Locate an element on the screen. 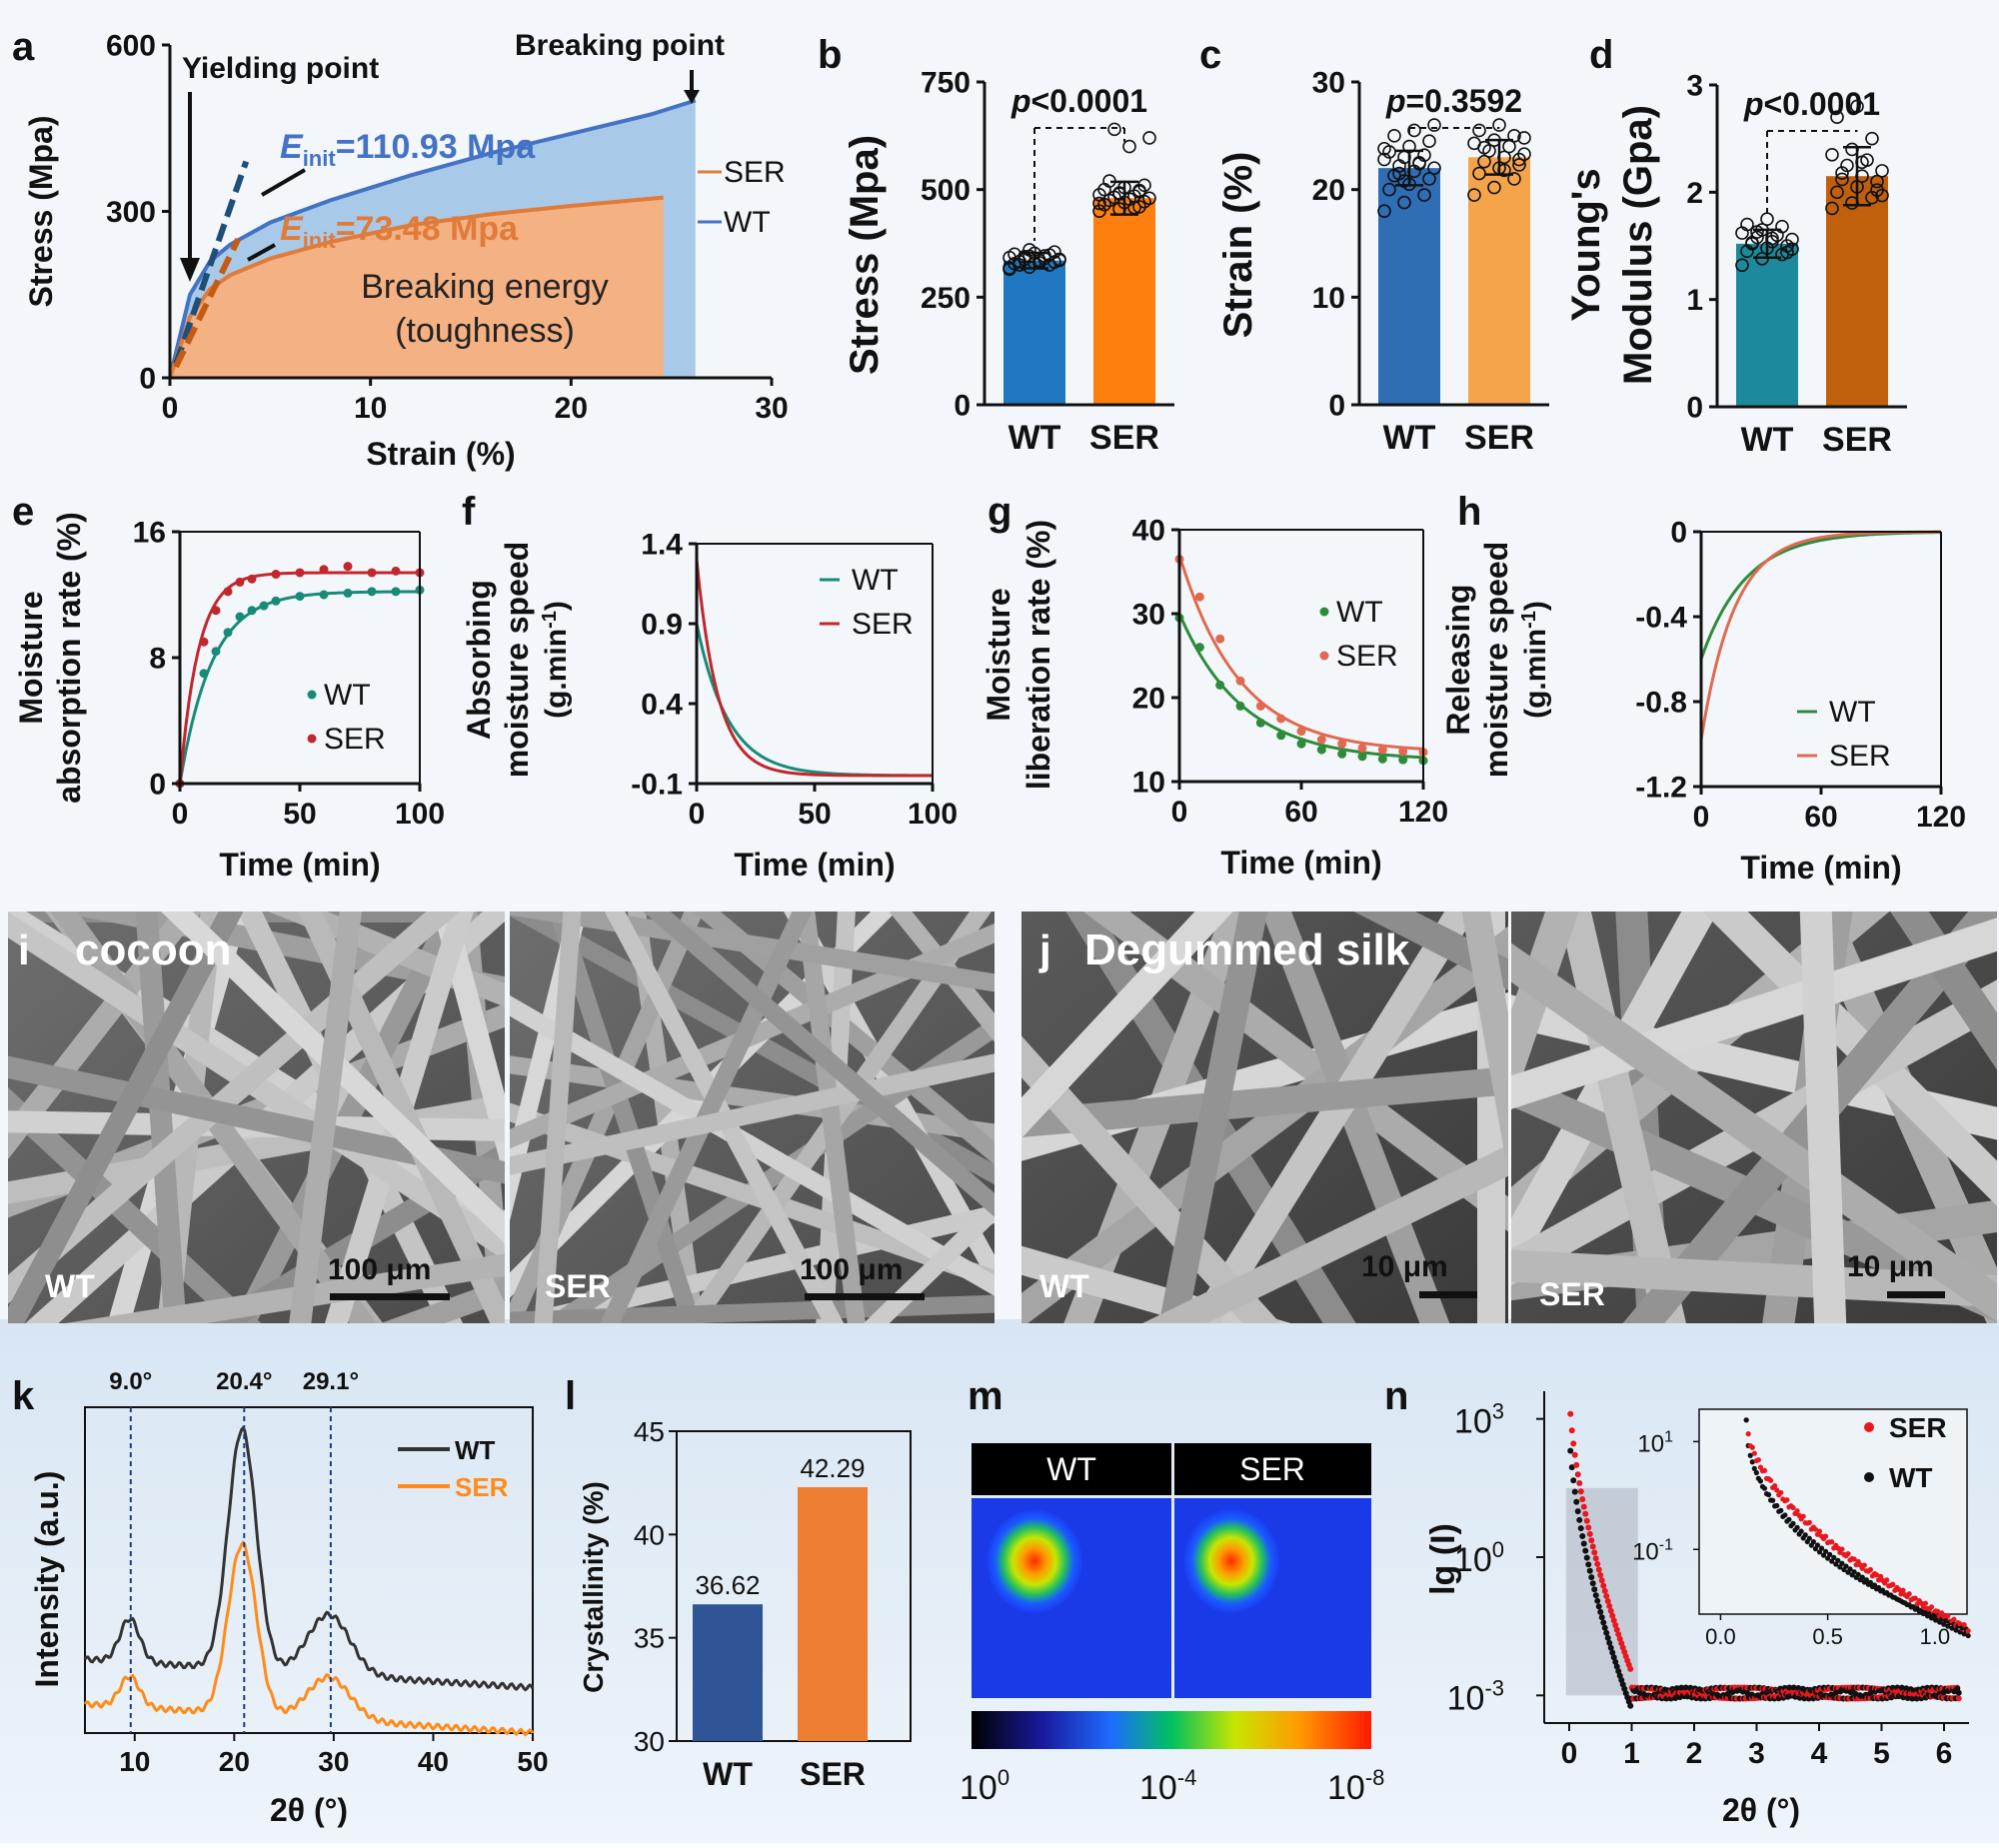  saxs-ser-spot is located at coordinates (1231, 1561).